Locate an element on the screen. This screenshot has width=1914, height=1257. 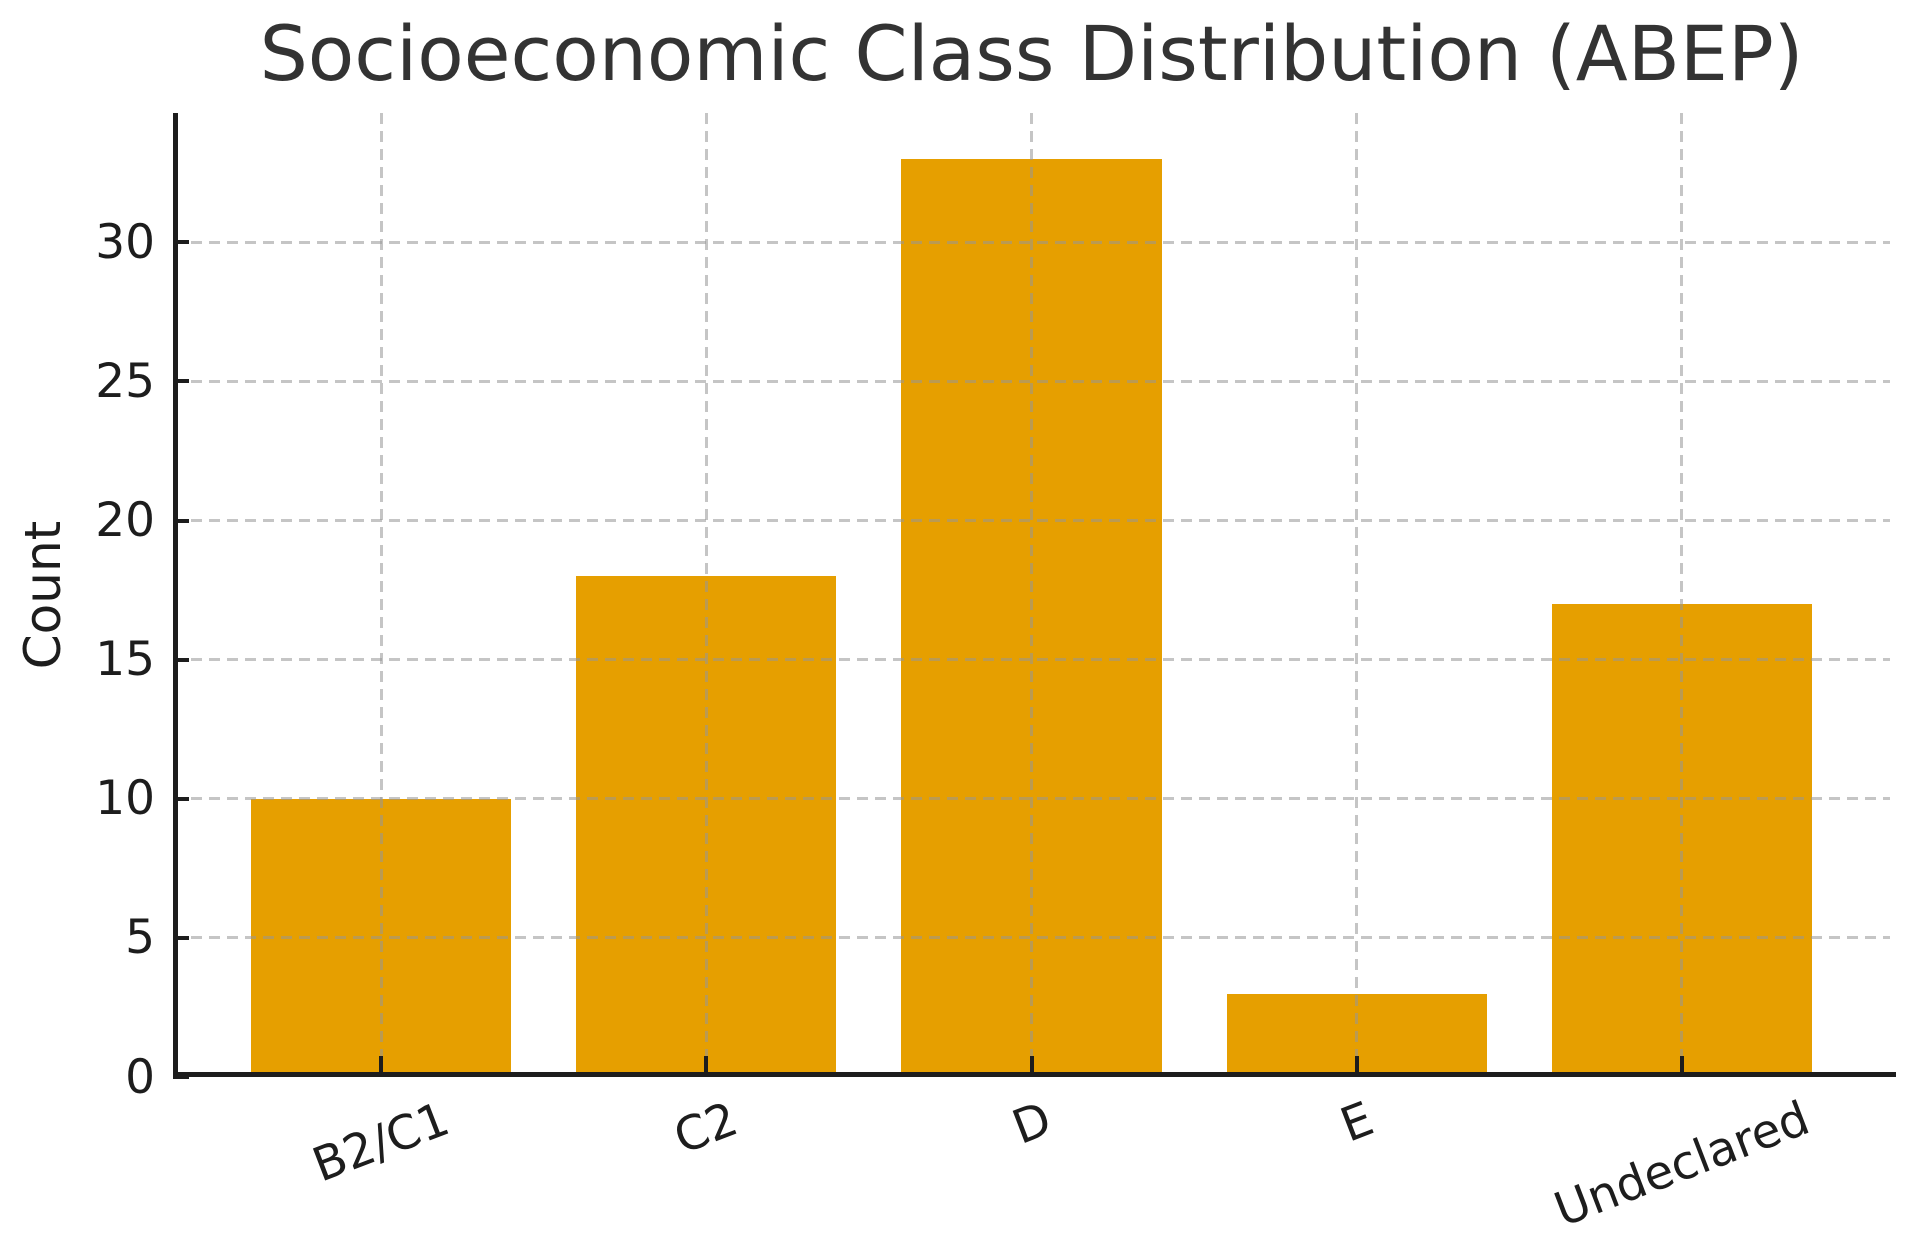
x-tick-label-b2-c1: B2/C1 is located at coordinates (381, 1142).